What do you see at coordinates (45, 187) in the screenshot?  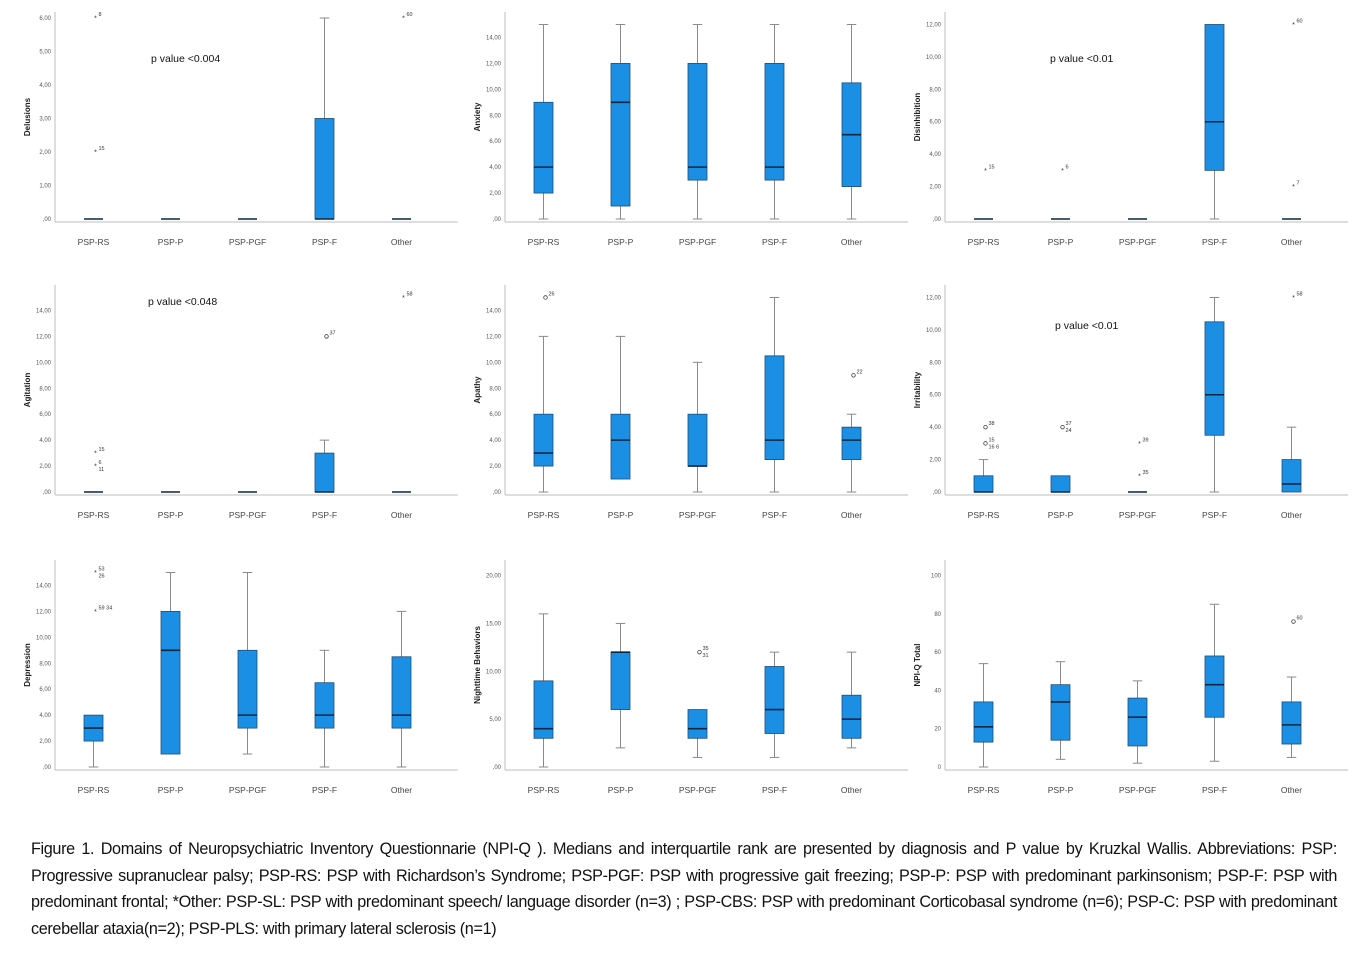 I see `y-tick-label: 1,00` at bounding box center [45, 187].